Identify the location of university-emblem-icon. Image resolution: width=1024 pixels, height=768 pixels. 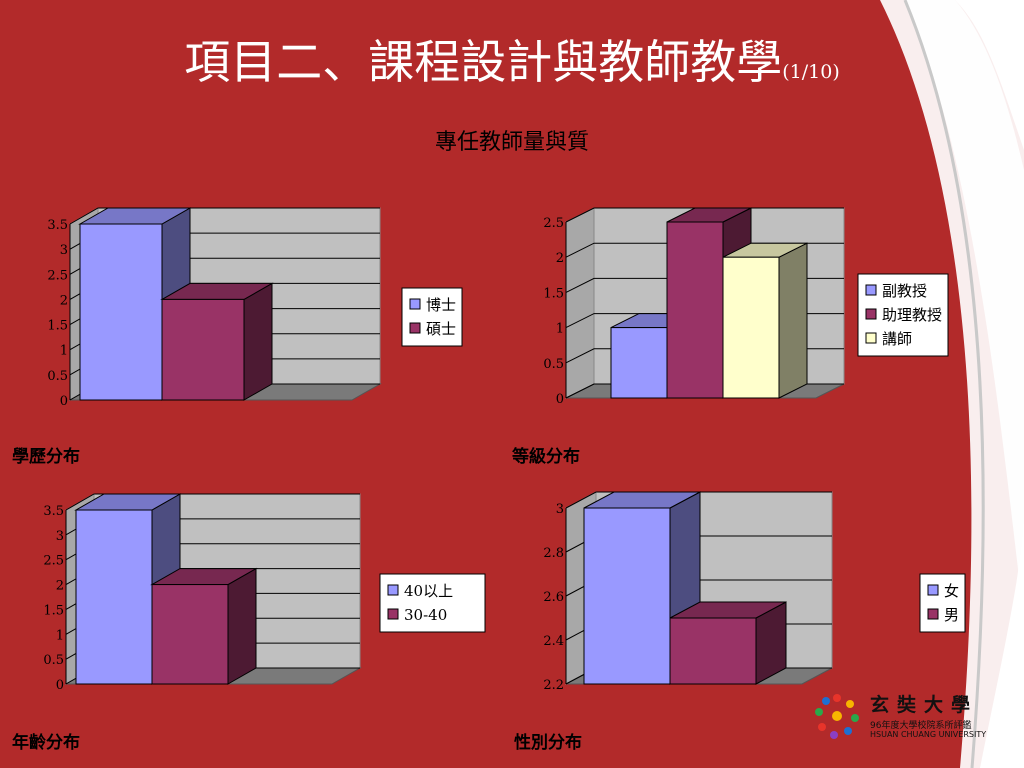
(837, 716).